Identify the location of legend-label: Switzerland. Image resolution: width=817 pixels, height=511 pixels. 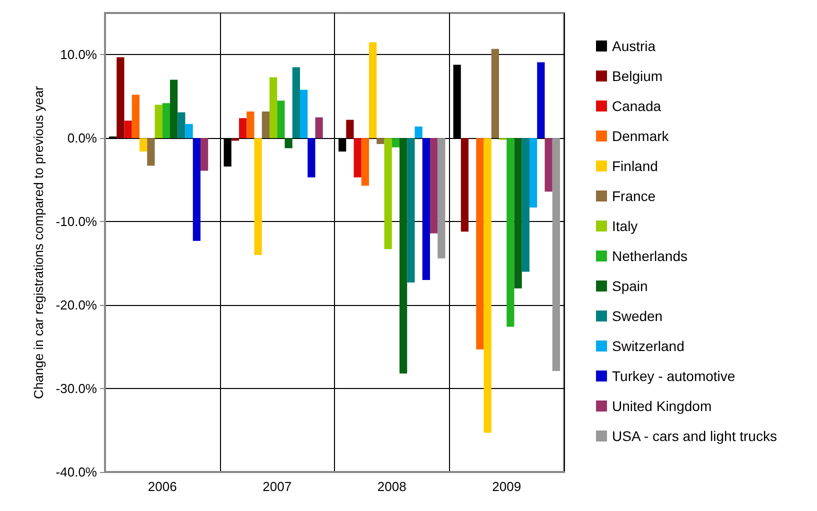
(648, 346).